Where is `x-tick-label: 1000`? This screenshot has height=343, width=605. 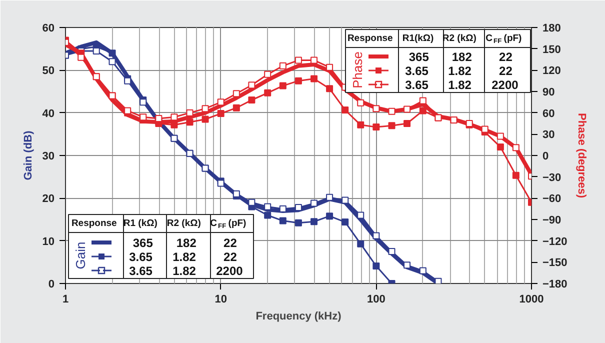 x-tick-label: 1000 is located at coordinates (531, 300).